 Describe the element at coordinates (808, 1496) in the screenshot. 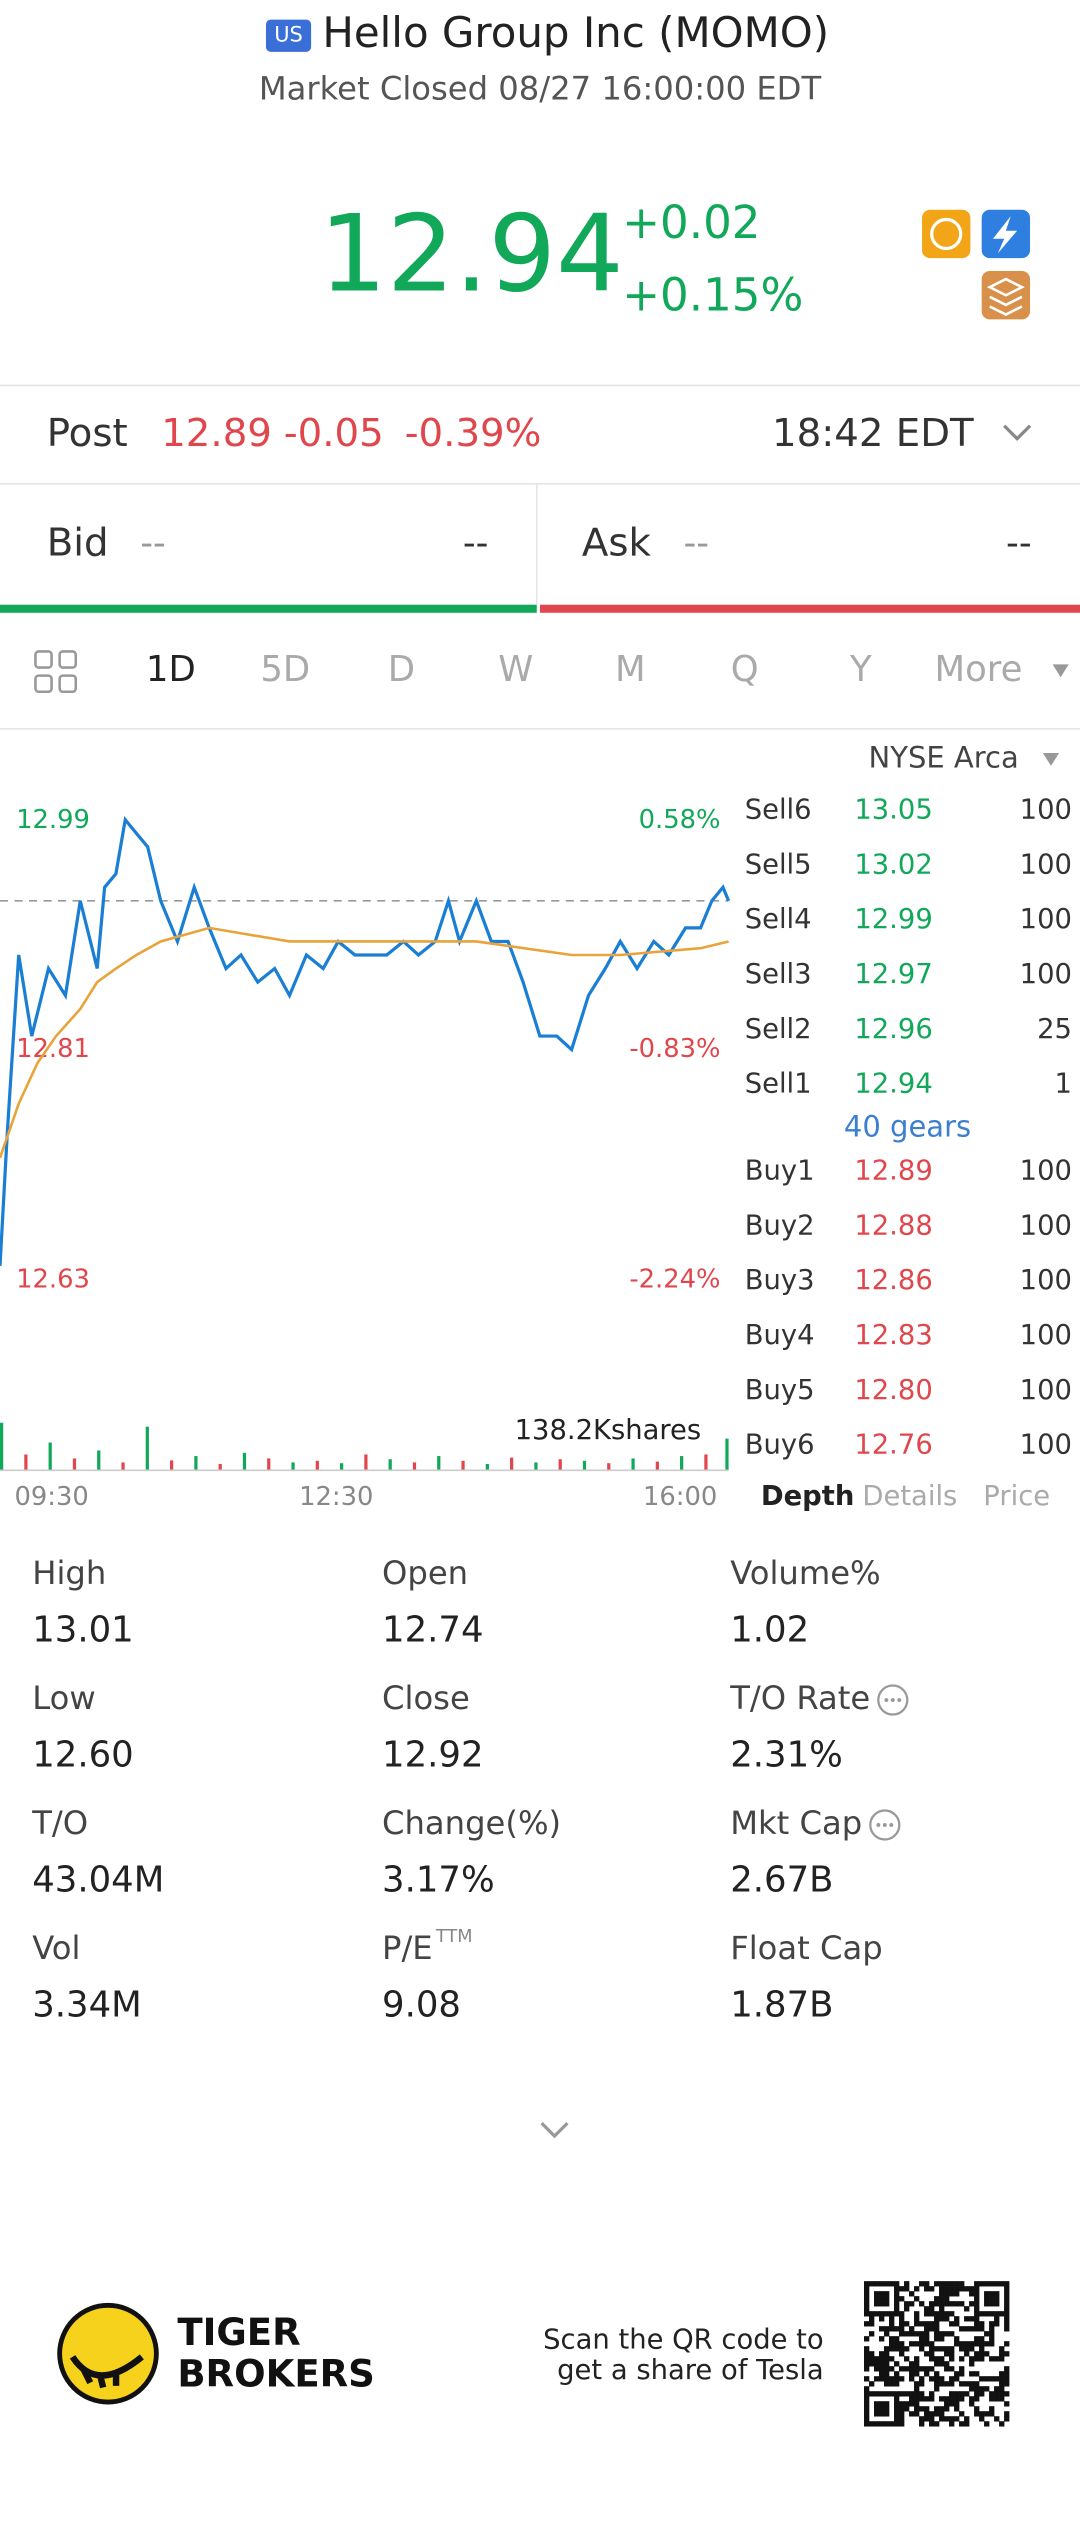

I see `book-tab: Depth` at that location.